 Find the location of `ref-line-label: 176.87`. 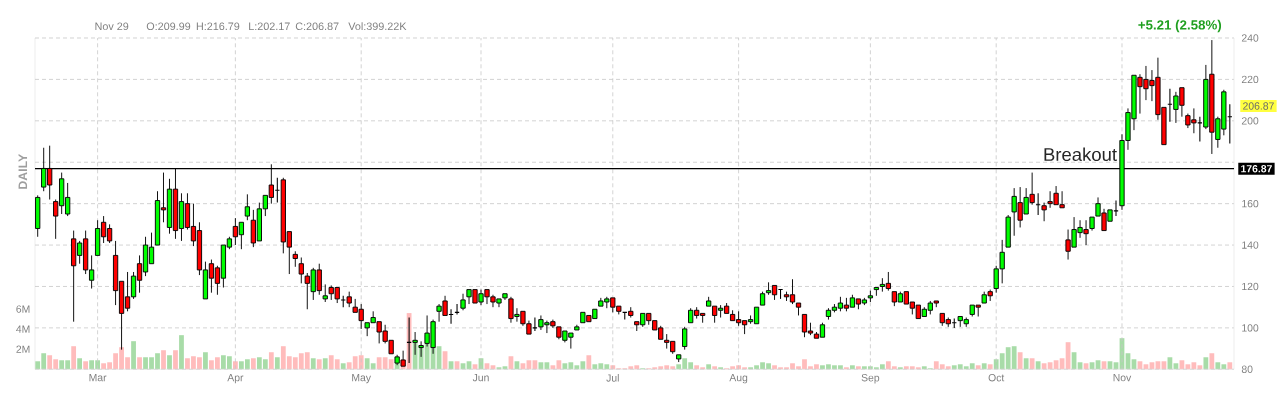

ref-line-label: 176.87 is located at coordinates (1256, 169).